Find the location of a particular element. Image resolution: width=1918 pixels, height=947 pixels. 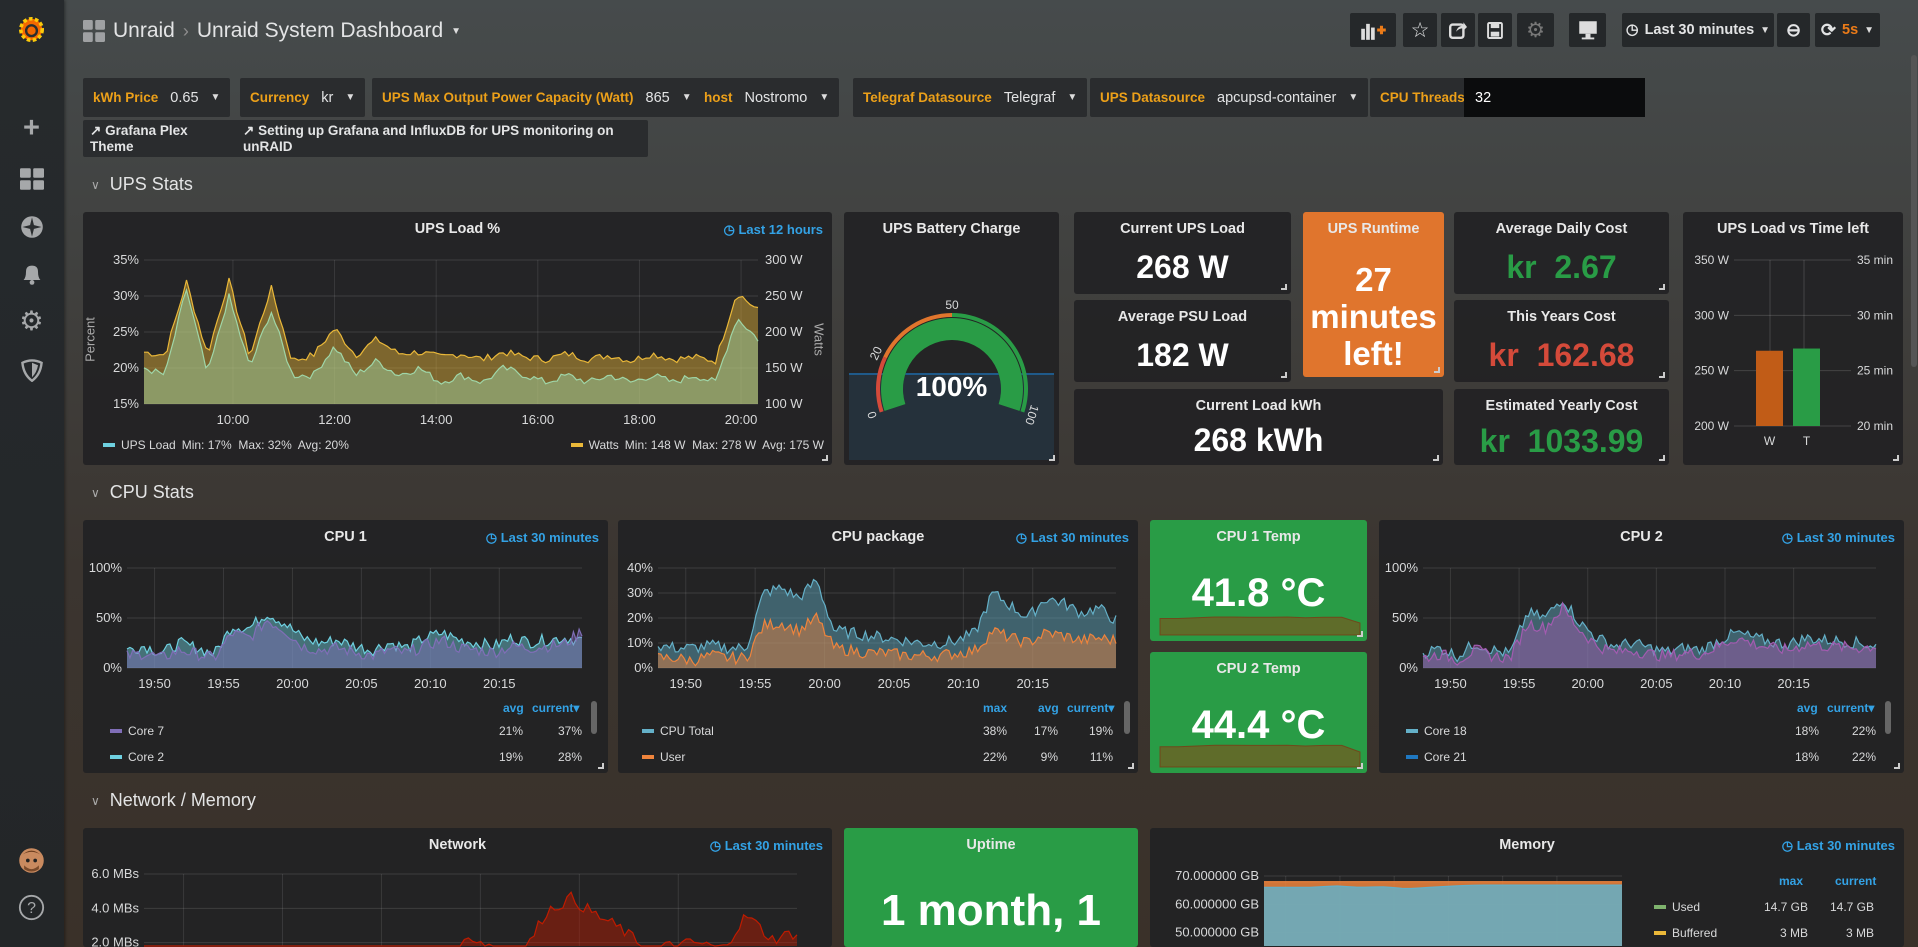

panel-title: CPU 2 Temp is located at coordinates (1258, 669).